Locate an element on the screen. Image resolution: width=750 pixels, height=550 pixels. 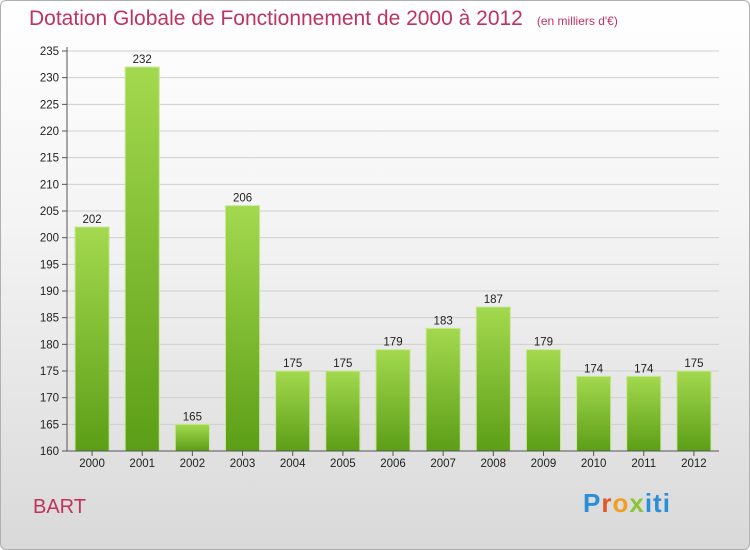
x-tick-label: 2001 is located at coordinates (142, 464).